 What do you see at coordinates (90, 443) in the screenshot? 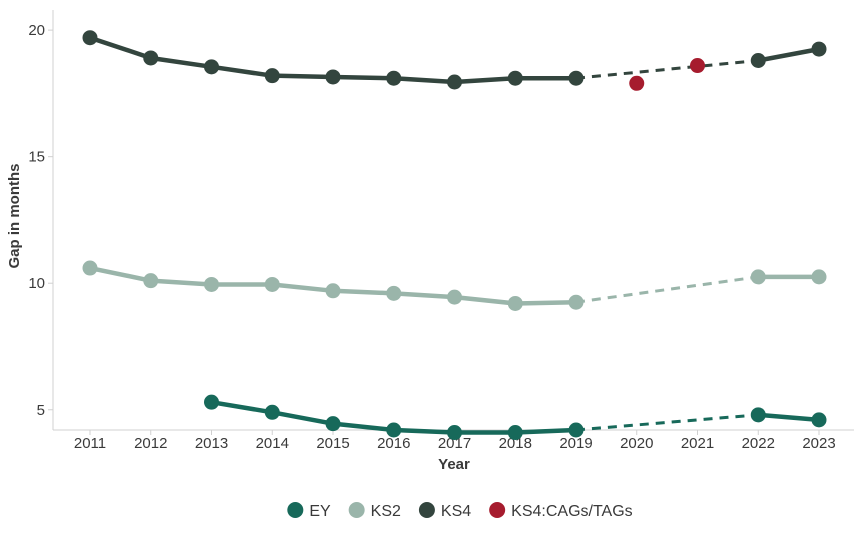
I see `x-tick-label: 2011` at bounding box center [90, 443].